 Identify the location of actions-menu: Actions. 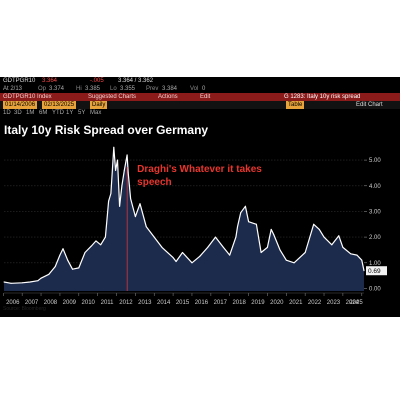
(168, 97).